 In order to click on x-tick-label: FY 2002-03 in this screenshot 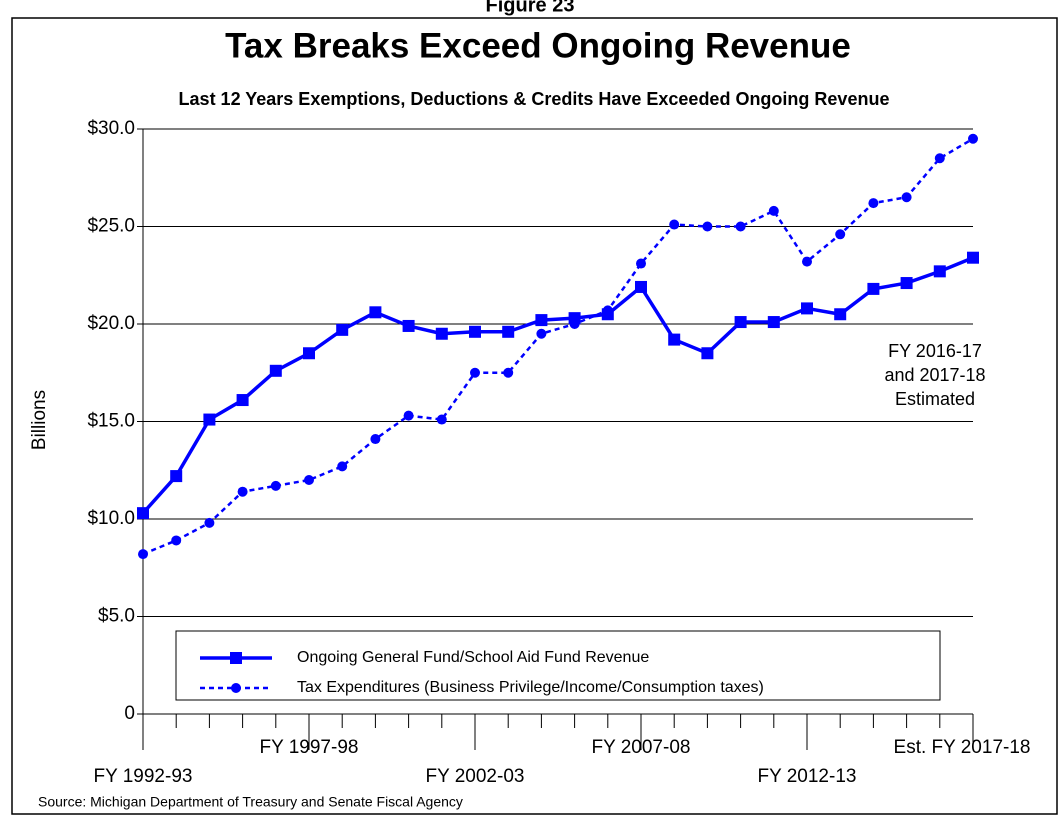, I will do `click(475, 776)`.